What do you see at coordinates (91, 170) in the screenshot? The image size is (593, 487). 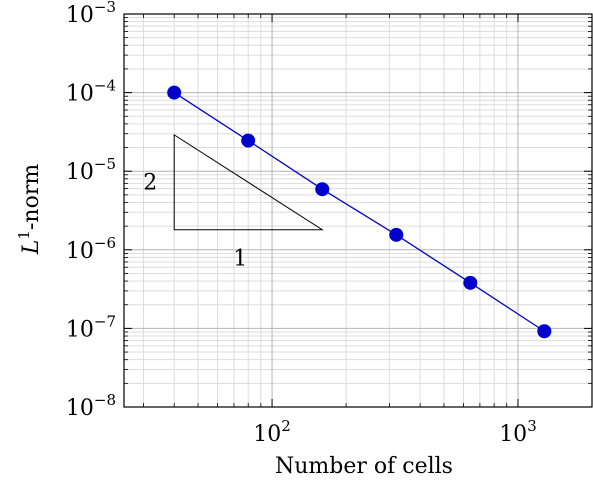 I see `y-tick-label: 10⁻⁵` at bounding box center [91, 170].